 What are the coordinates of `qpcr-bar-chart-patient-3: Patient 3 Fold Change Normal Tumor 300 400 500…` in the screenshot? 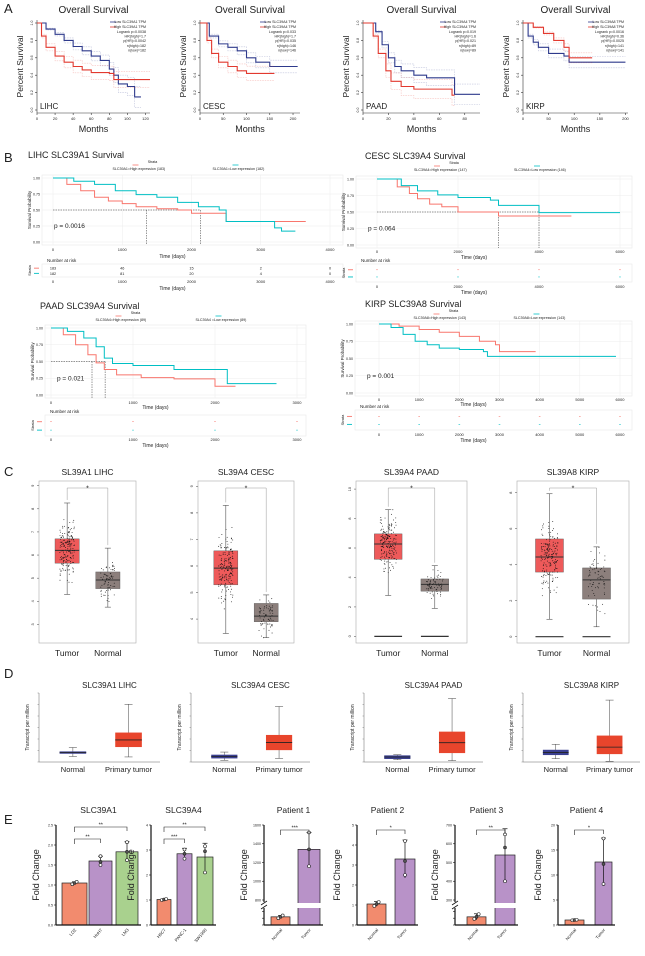 It's located at (474, 873).